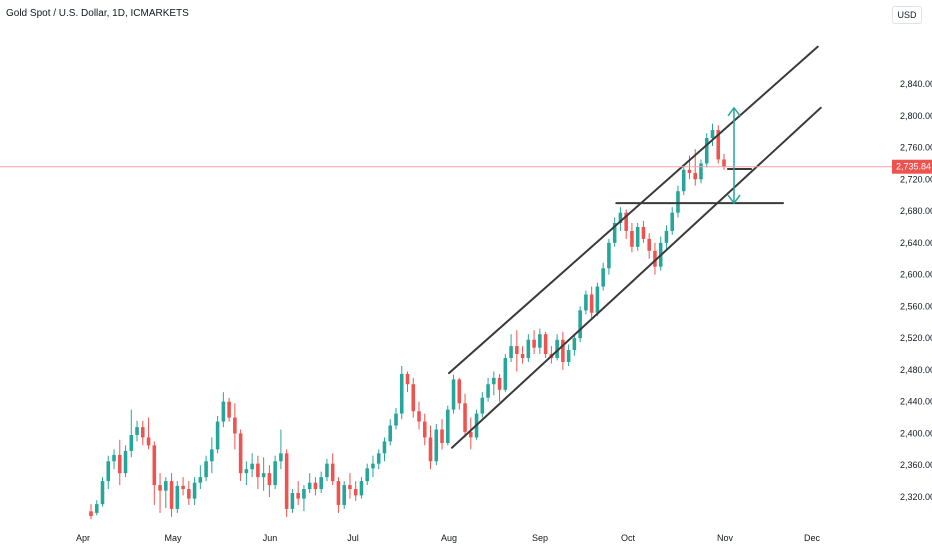 This screenshot has width=932, height=550. I want to click on price-tick-label: 2,720.00, so click(916, 179).